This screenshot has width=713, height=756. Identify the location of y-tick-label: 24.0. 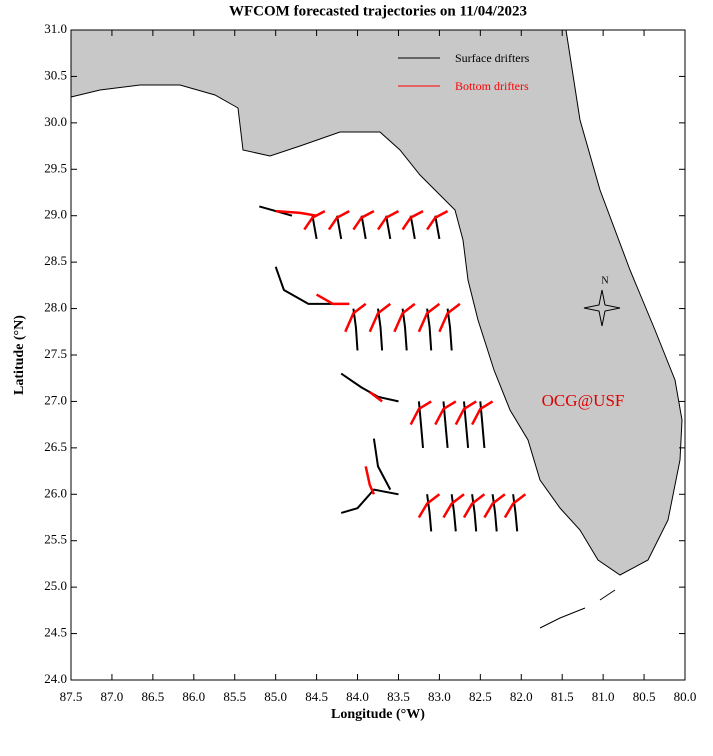
(55, 678).